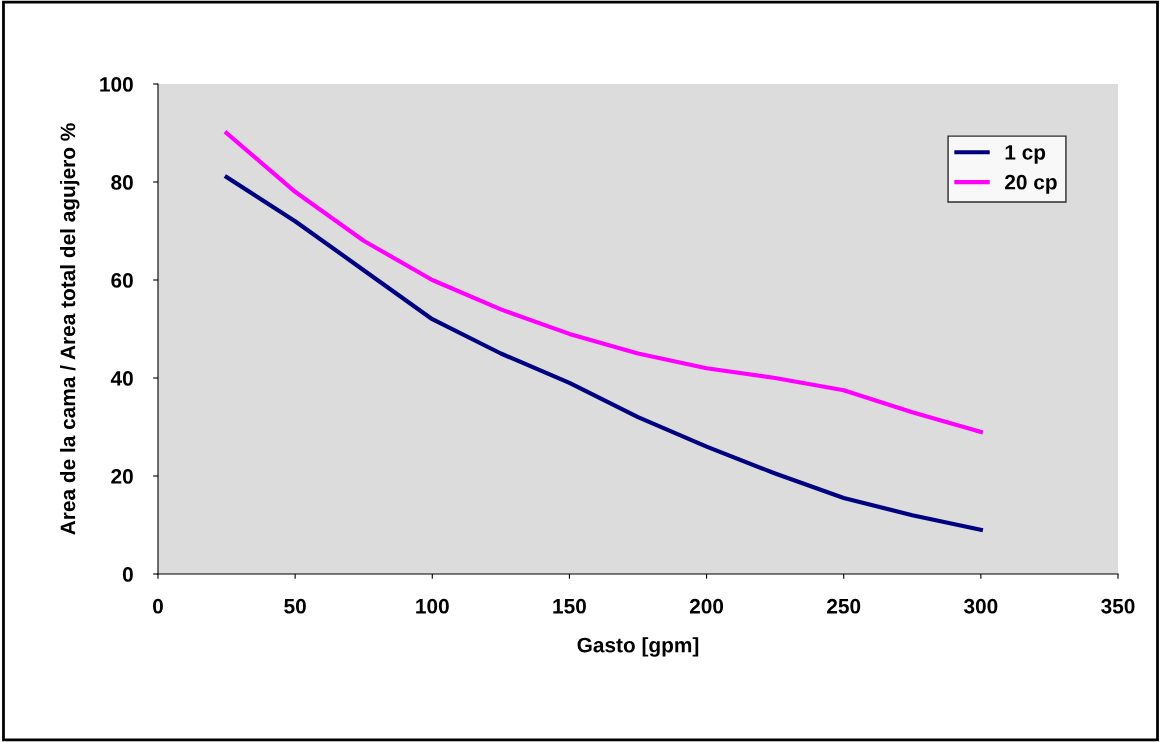 Image resolution: width=1161 pixels, height=742 pixels. What do you see at coordinates (1118, 606) in the screenshot?
I see `x-tick-label: 350` at bounding box center [1118, 606].